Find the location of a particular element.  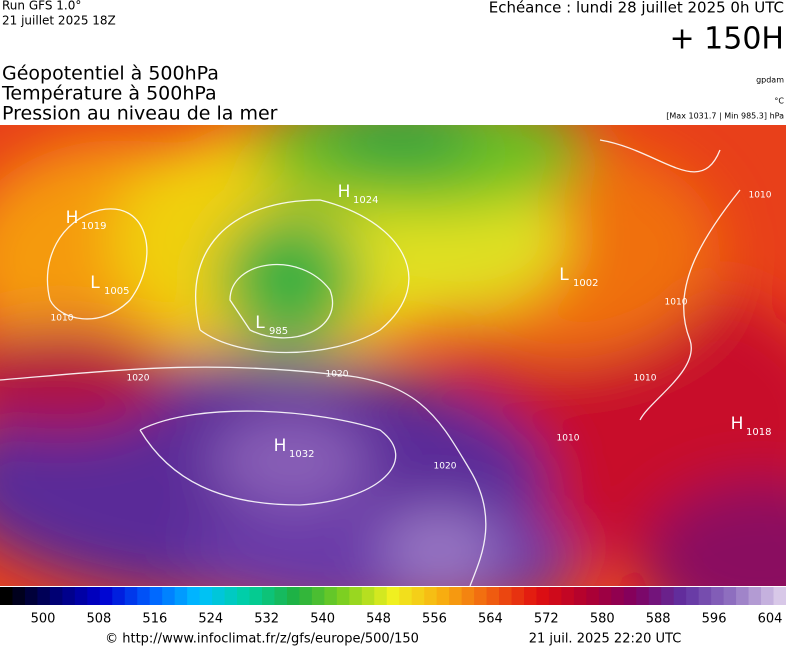

center-value: 1018 is located at coordinates (758, 432).